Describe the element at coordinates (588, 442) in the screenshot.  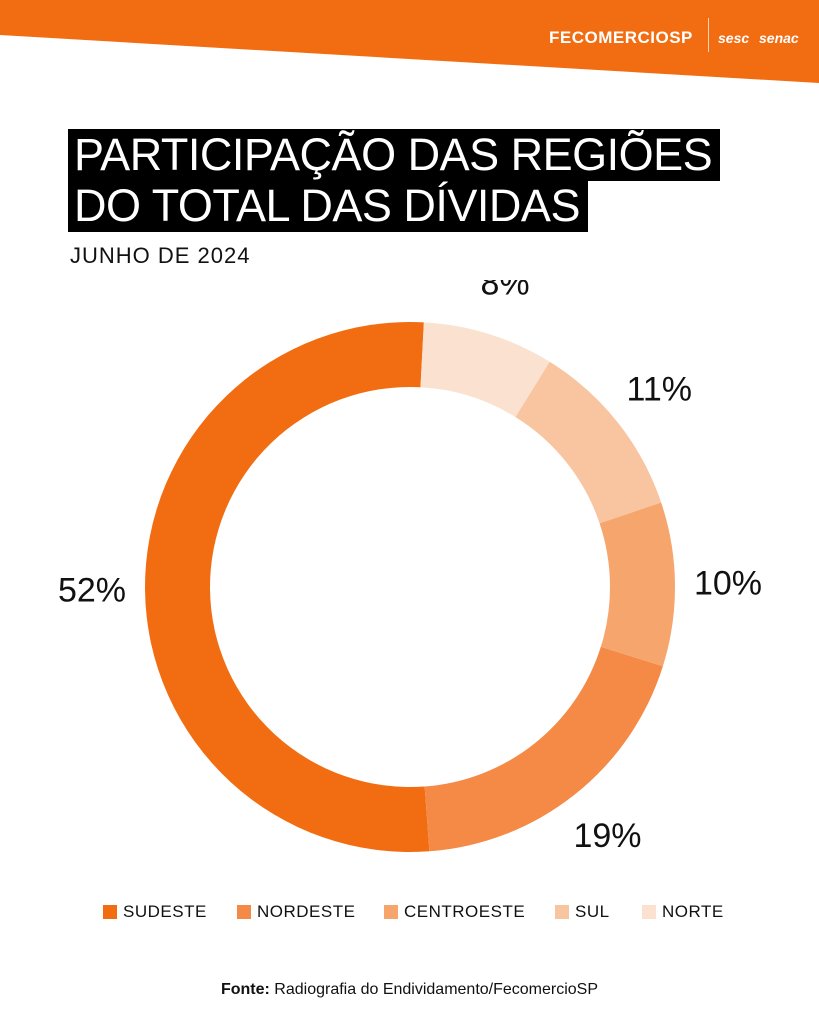
I see `slice-sul` at that location.